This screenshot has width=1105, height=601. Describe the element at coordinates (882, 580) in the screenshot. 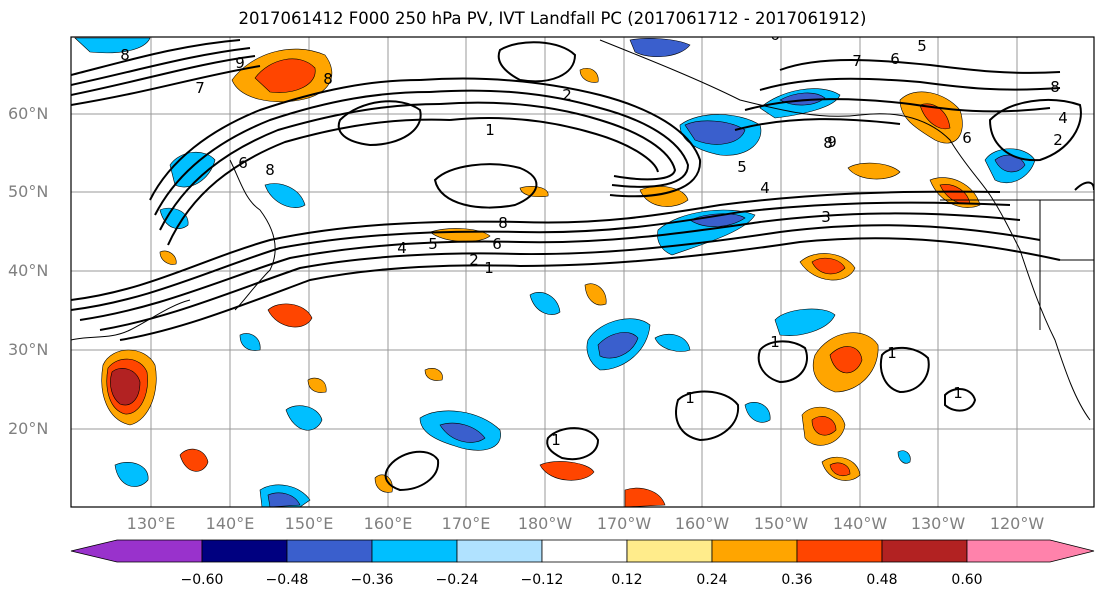

I see `colorbar-tick-label: 0.48` at that location.